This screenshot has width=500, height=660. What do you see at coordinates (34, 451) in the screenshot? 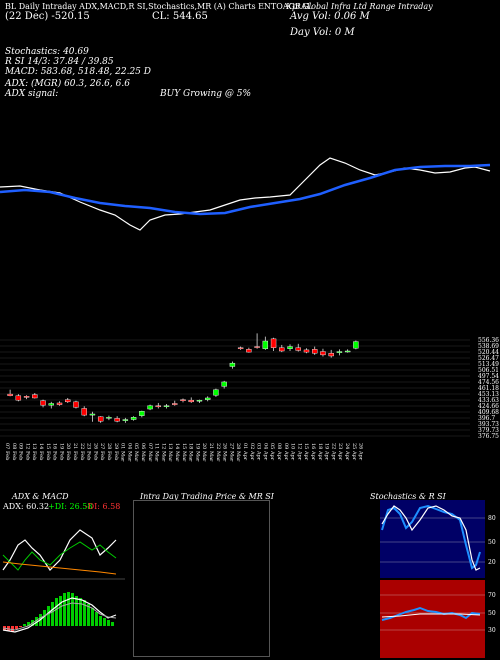
I see `date-tick-label: 13 Feb` at bounding box center [34, 451].